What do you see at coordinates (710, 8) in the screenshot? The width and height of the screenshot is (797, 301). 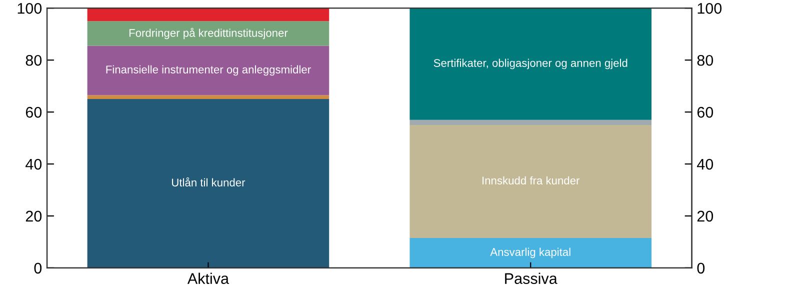 I see `y2-tick-label: 100` at bounding box center [710, 8].